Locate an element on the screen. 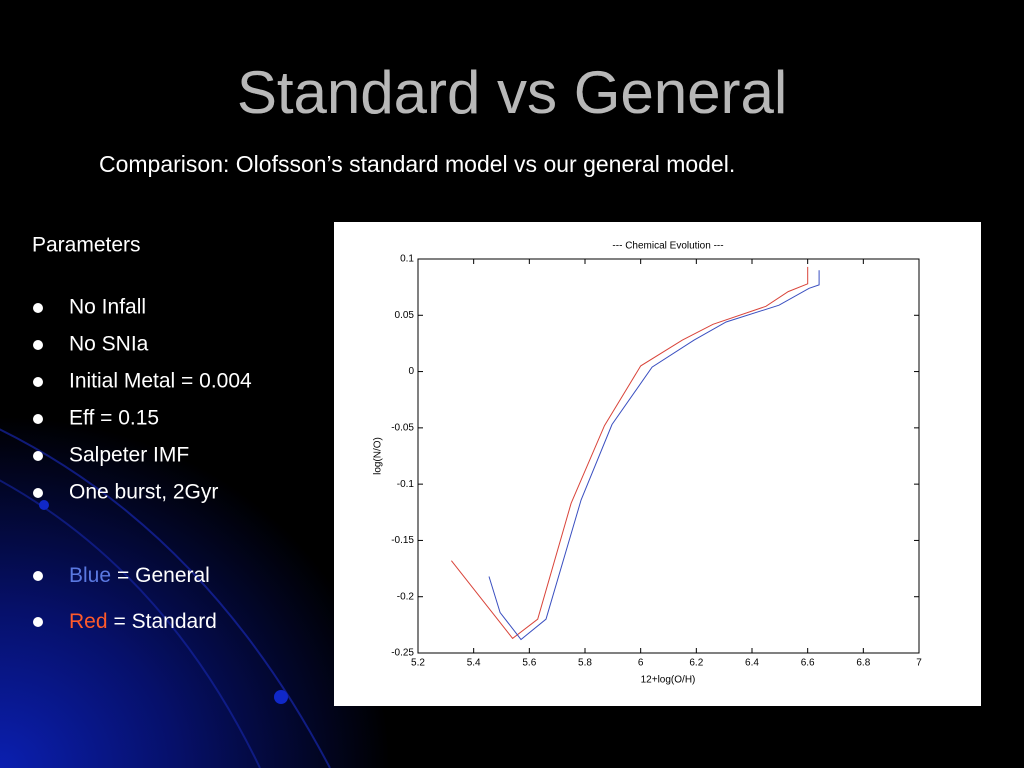 The height and width of the screenshot is (768, 1024). bullet-text: No Infall is located at coordinates (107, 307).